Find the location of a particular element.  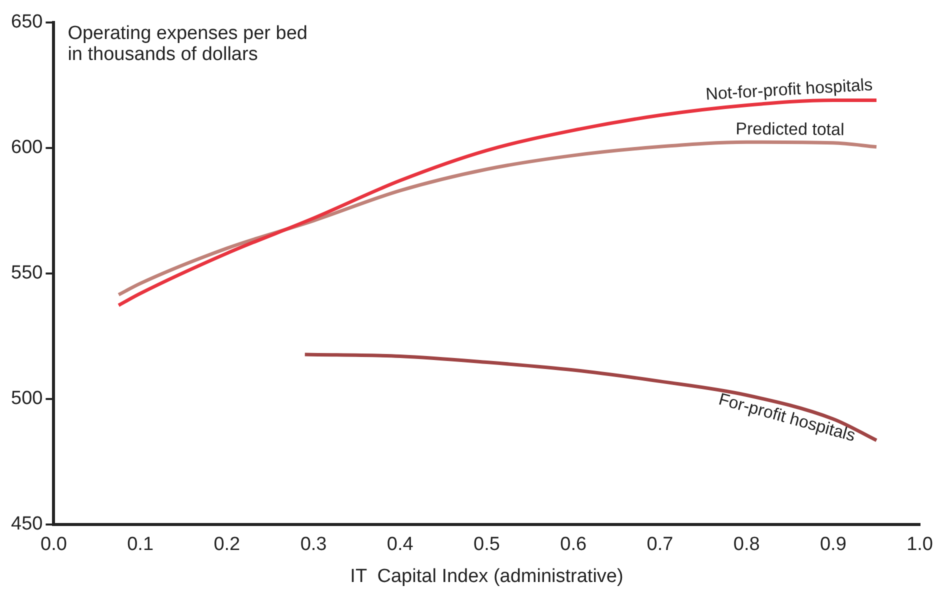

x-tick-label: 0.0 is located at coordinates (53, 545).